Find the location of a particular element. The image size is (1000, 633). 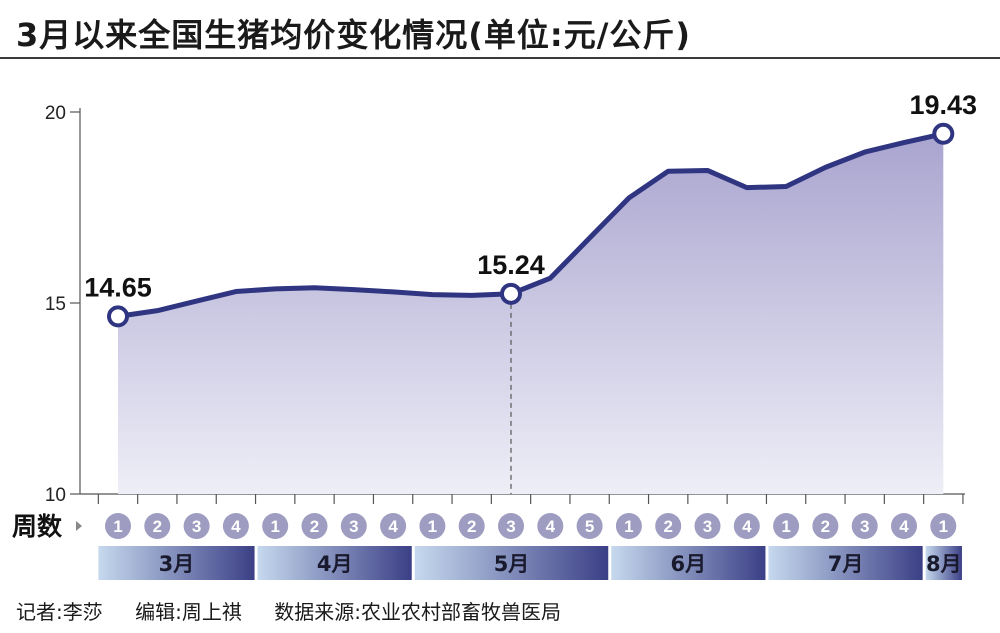

y-tick-label: 15 is located at coordinates (55, 304).